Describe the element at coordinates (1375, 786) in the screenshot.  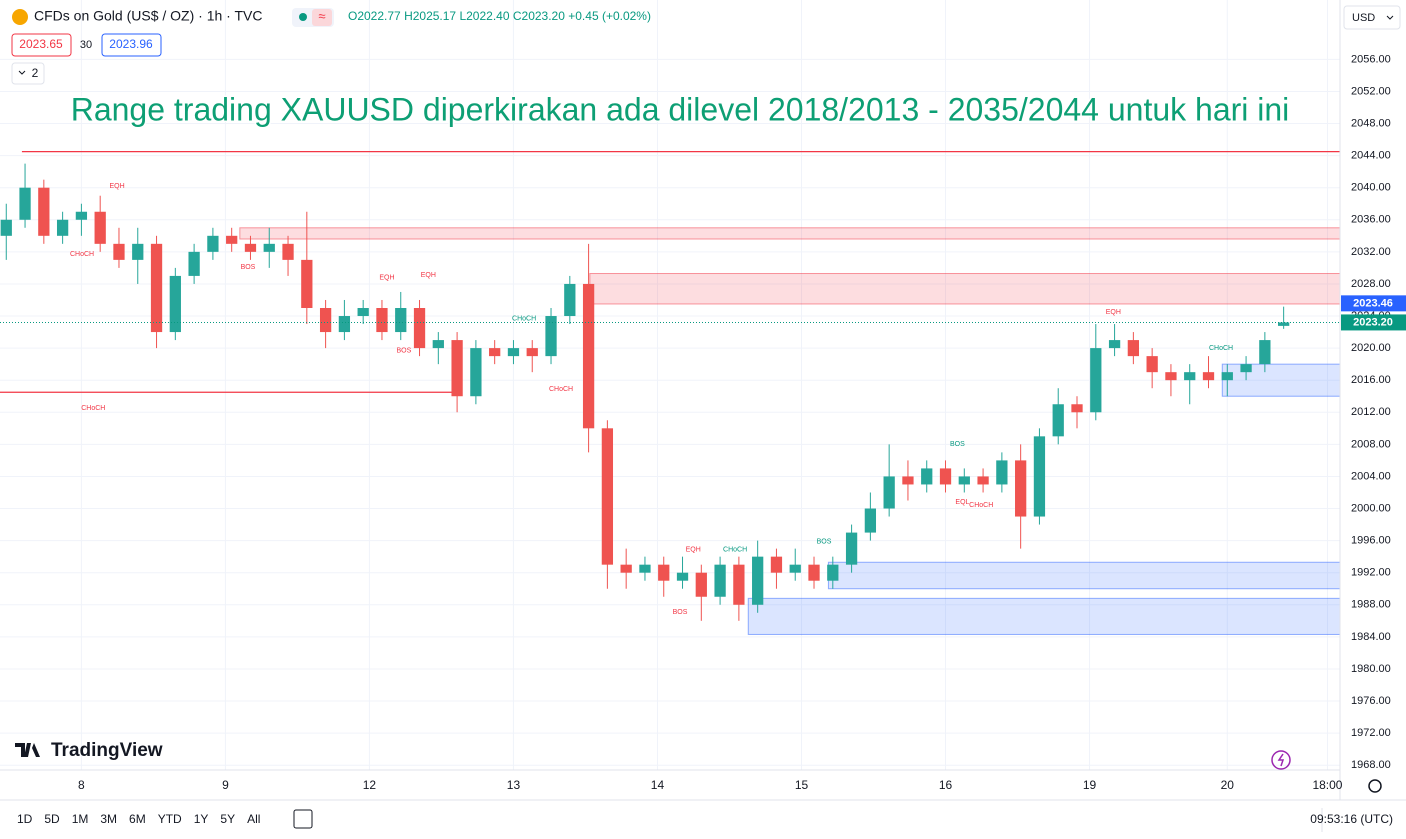
I see `settings-button` at that location.